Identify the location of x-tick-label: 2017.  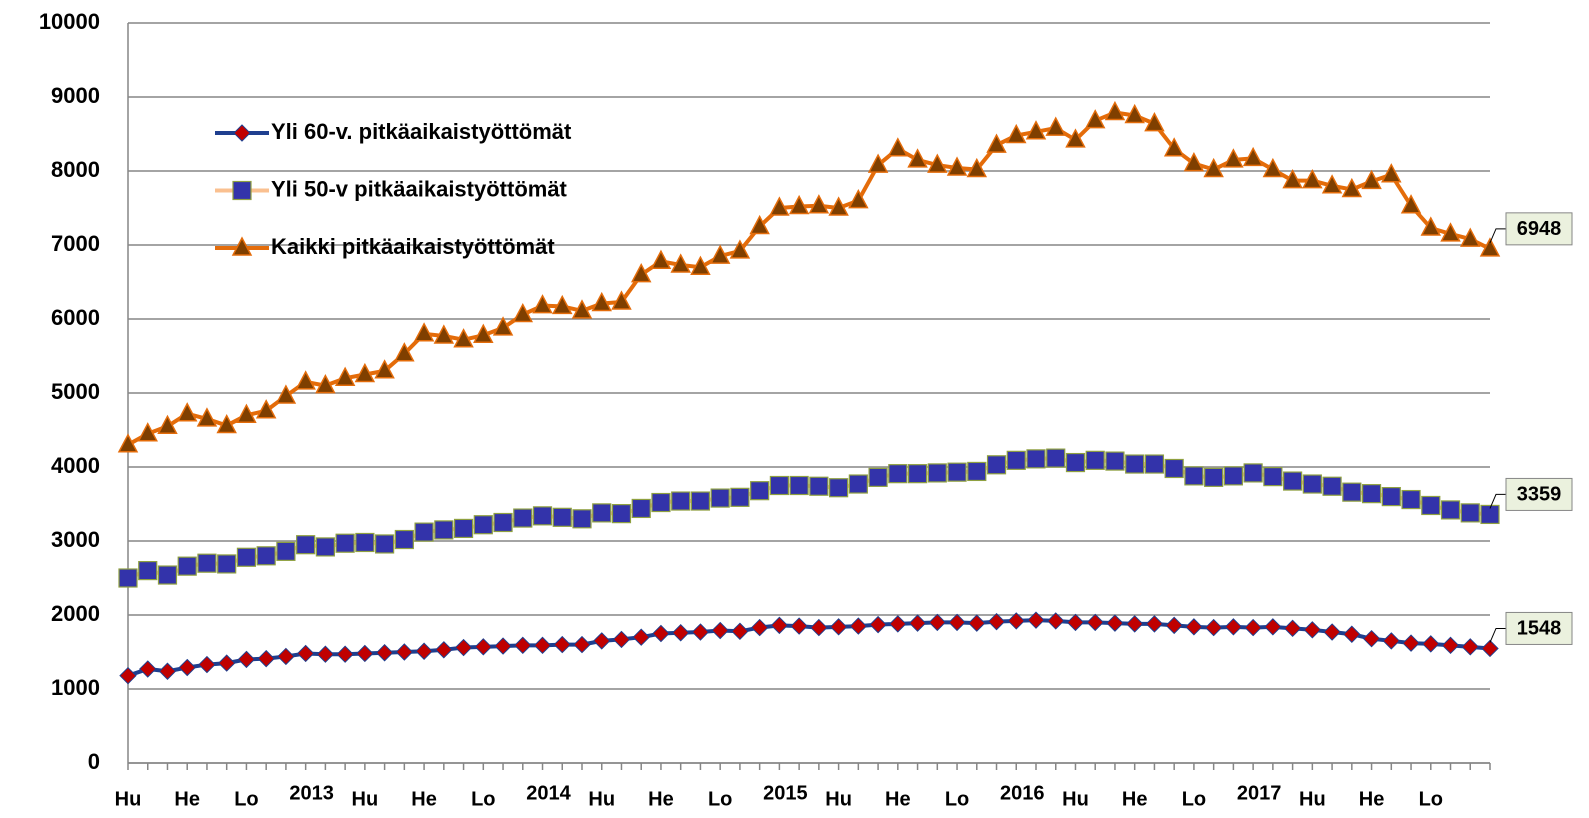
(1259, 793).